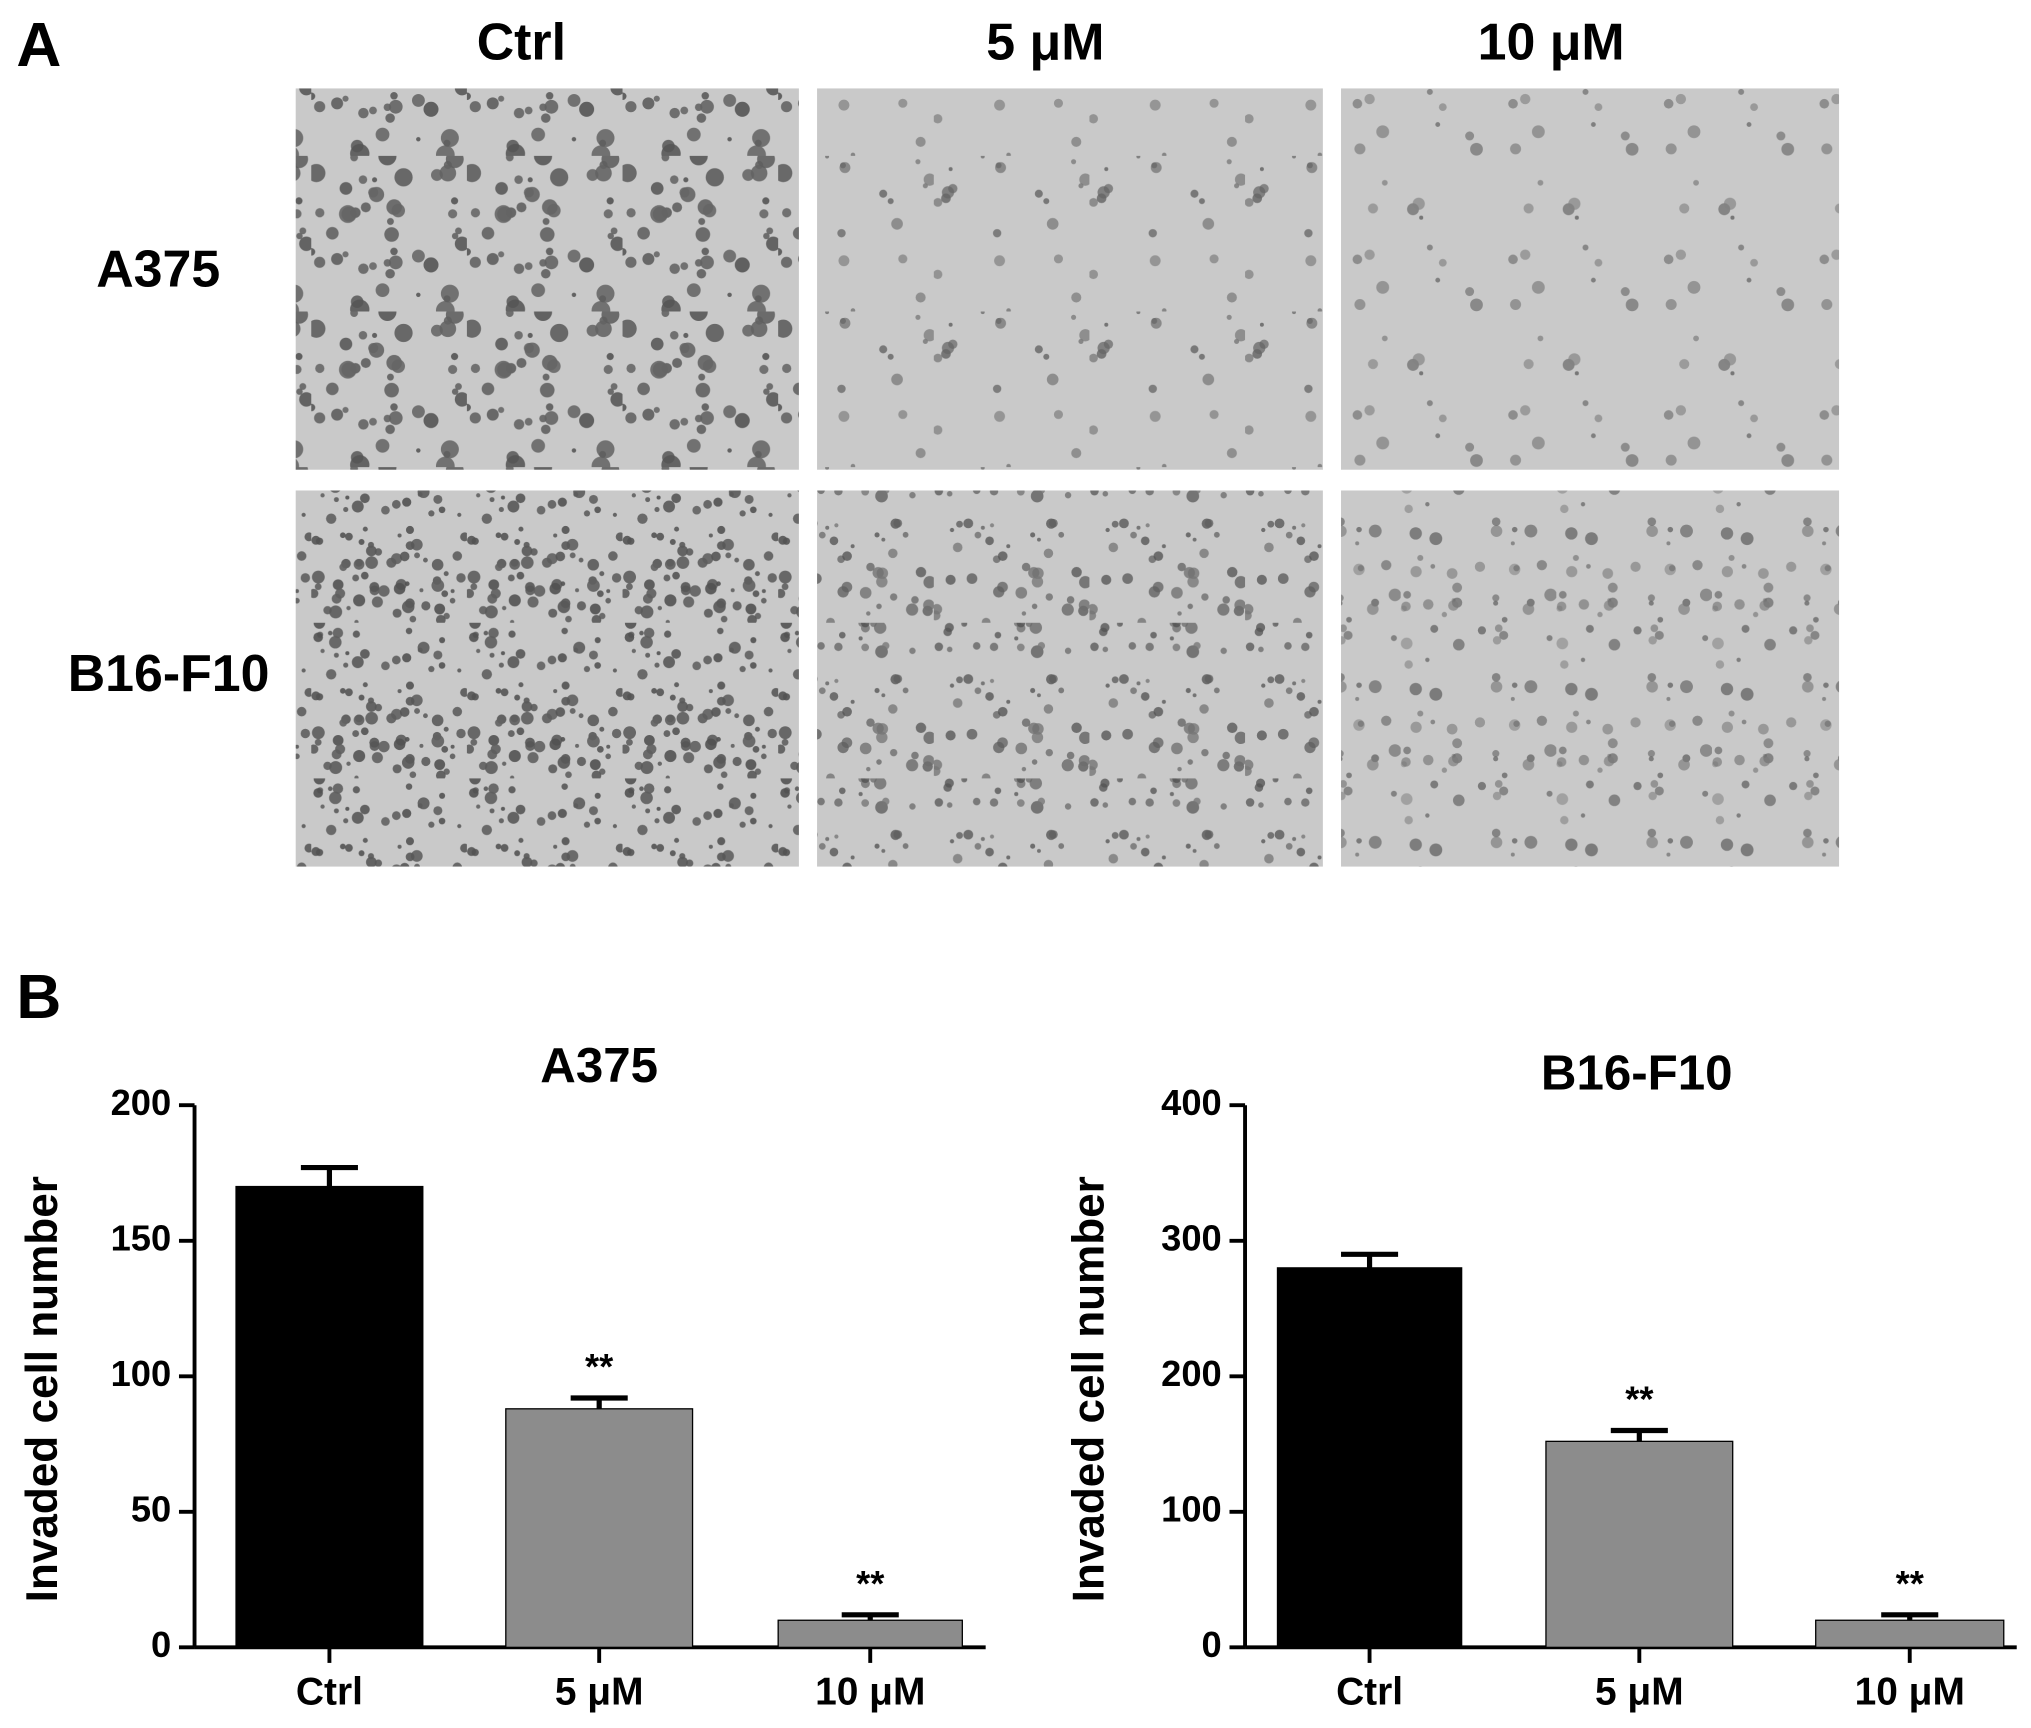  What do you see at coordinates (1637, 1073) in the screenshot?
I see `chart-title: B16-F10` at bounding box center [1637, 1073].